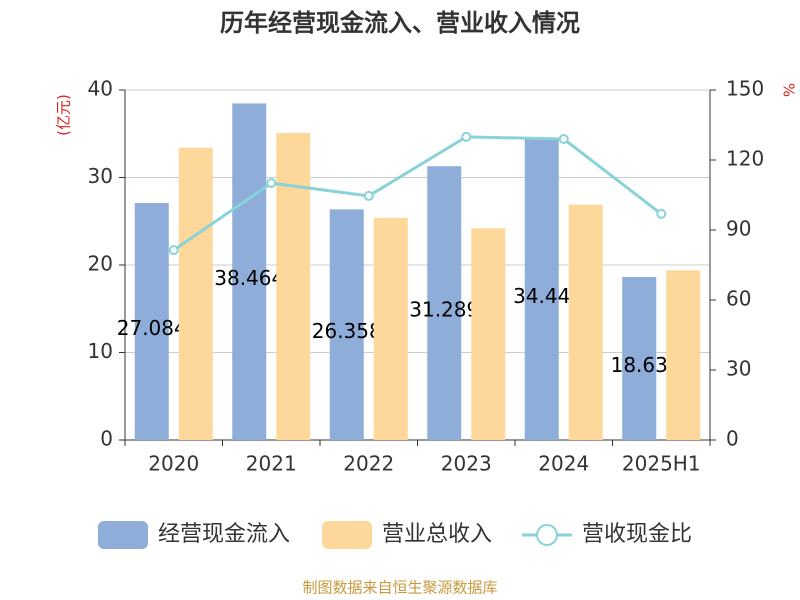 This screenshot has width=800, height=600. What do you see at coordinates (789, 90) in the screenshot?
I see `y2-axis-label: %` at bounding box center [789, 90].